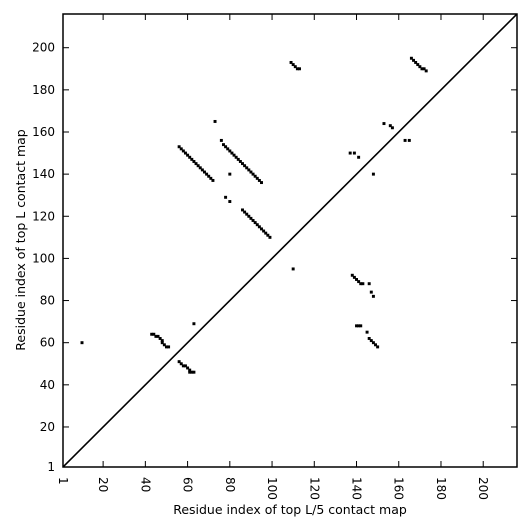 The width and height of the screenshot is (531, 531). Describe the element at coordinates (483, 488) in the screenshot. I see `x-tick-label: 200` at that location.